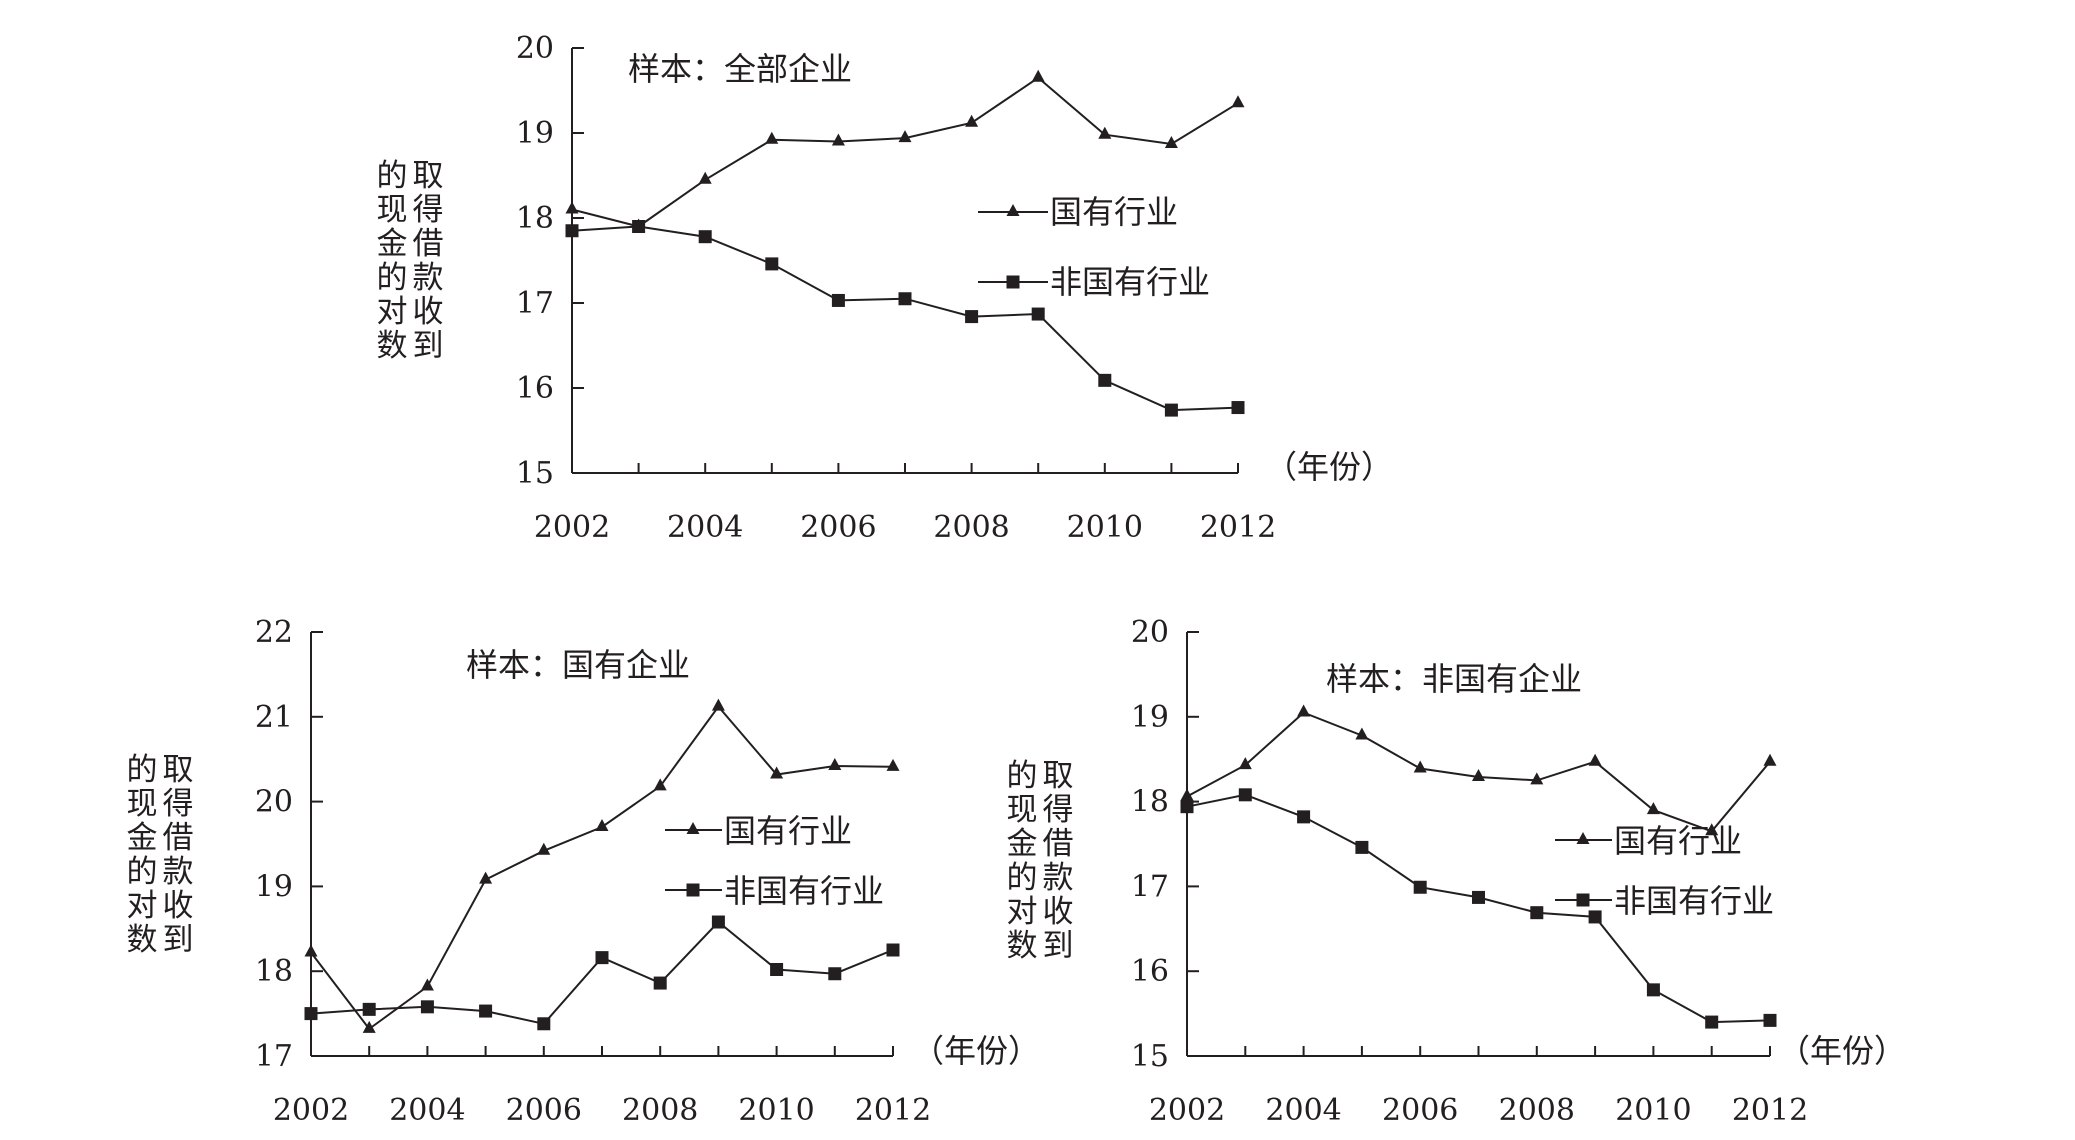  I want to click on series-line-state, so click(602, 867).